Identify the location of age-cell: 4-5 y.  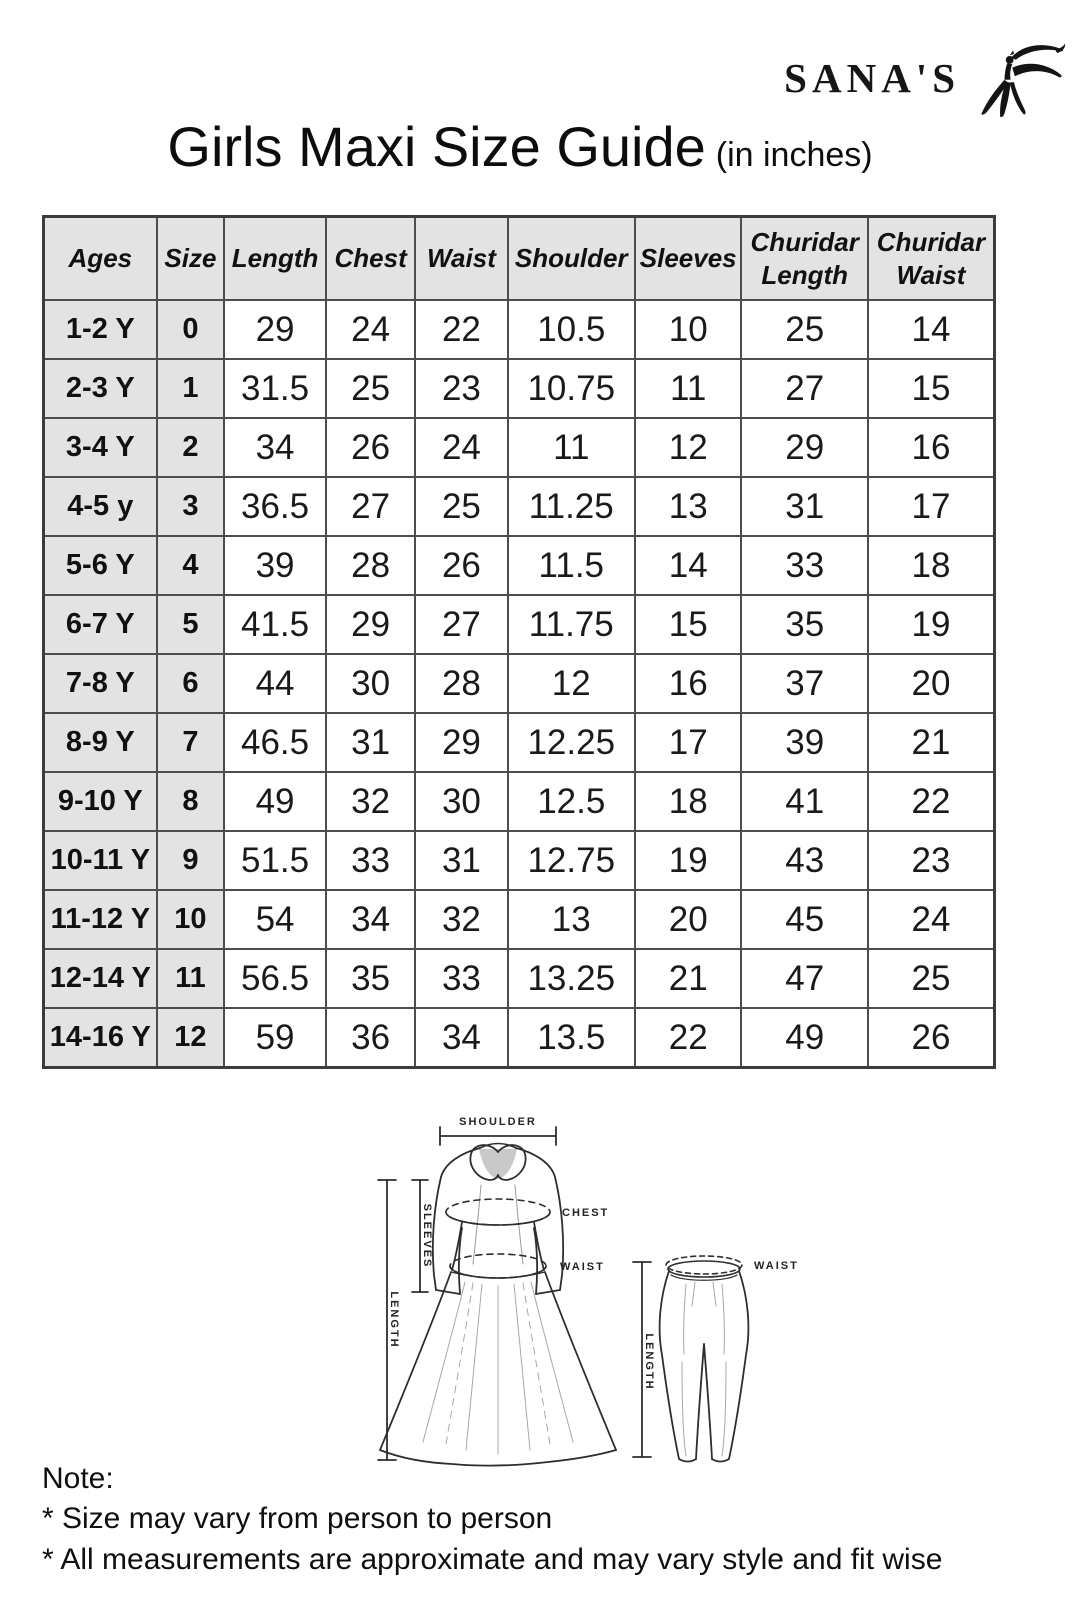
(100, 506).